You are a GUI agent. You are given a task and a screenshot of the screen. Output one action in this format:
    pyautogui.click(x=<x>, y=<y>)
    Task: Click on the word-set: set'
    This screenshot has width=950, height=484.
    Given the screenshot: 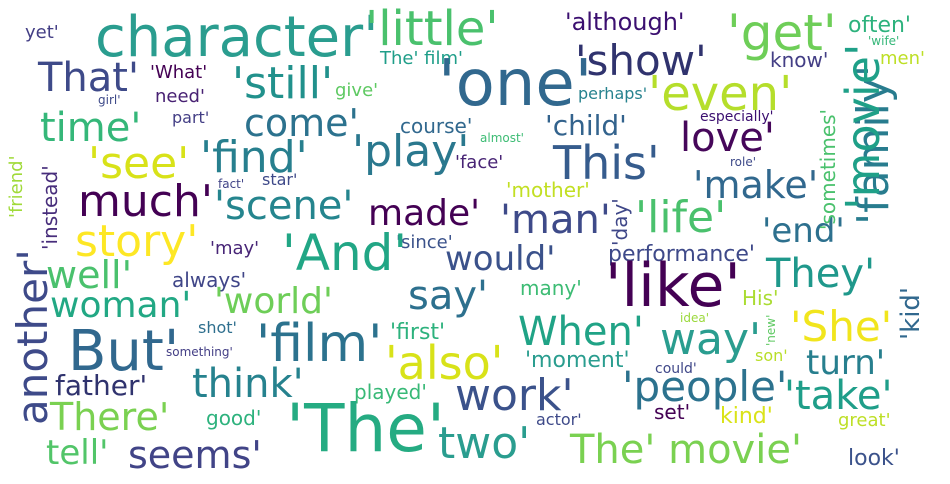 What is the action you would take?
    pyautogui.click(x=672, y=412)
    